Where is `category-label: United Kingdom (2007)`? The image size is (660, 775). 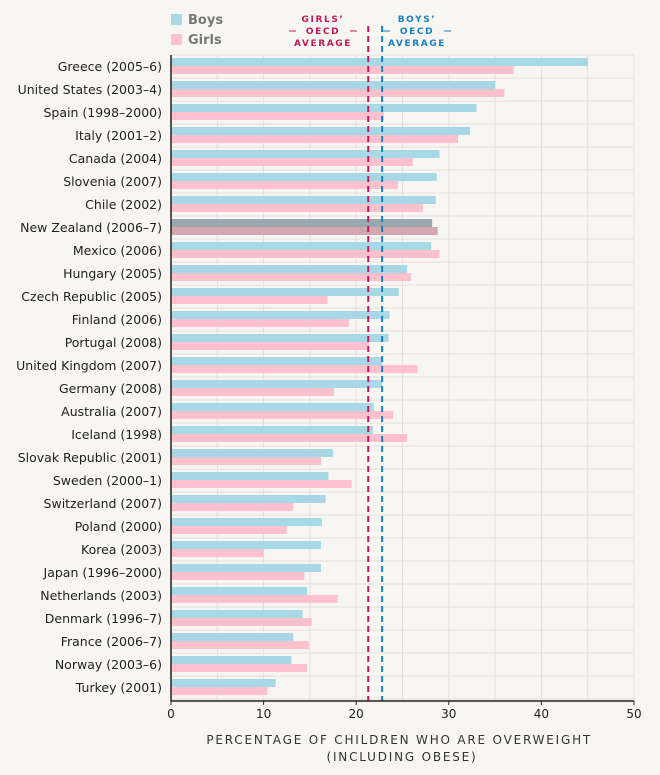
category-label: United Kingdom (2007) is located at coordinates (89, 365).